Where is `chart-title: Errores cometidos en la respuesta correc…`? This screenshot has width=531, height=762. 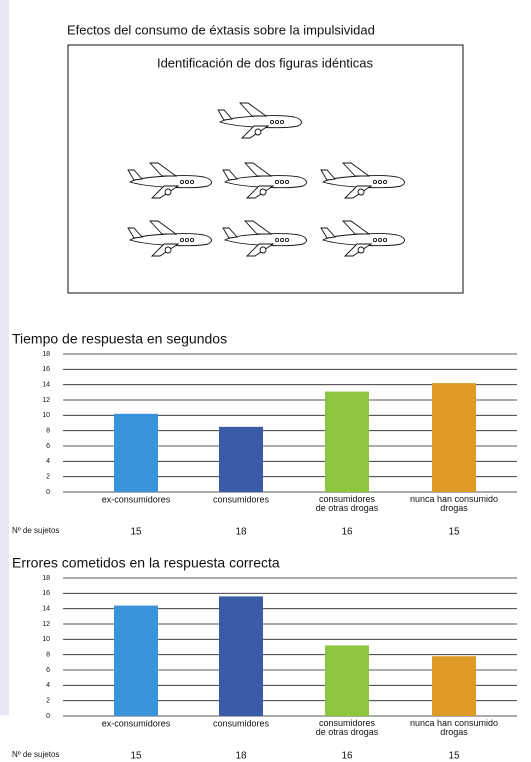 chart-title: Errores cometidos en la respuesta correc… is located at coordinates (146, 563).